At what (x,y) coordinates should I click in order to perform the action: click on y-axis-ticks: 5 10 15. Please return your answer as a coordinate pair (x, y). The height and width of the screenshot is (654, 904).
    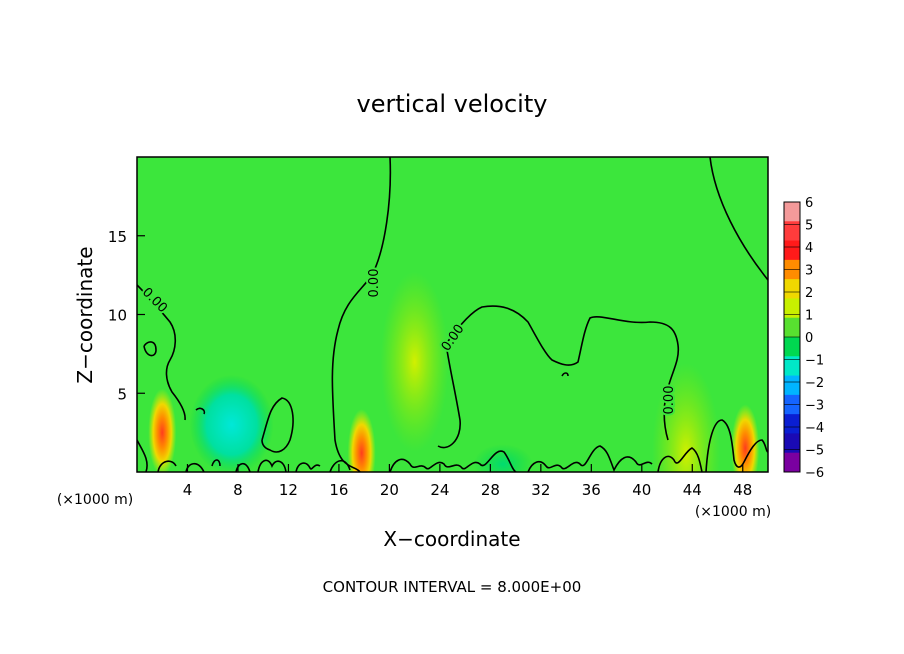
    Looking at the image, I should click on (126, 315).